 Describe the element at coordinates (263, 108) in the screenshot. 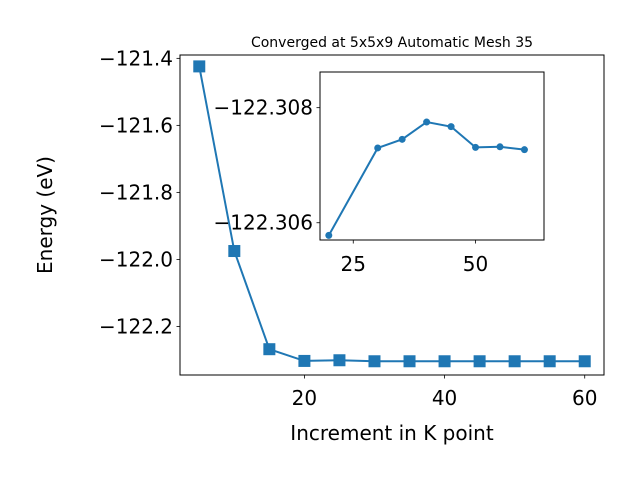

I see `inset-y-tick-label: −122.308` at that location.